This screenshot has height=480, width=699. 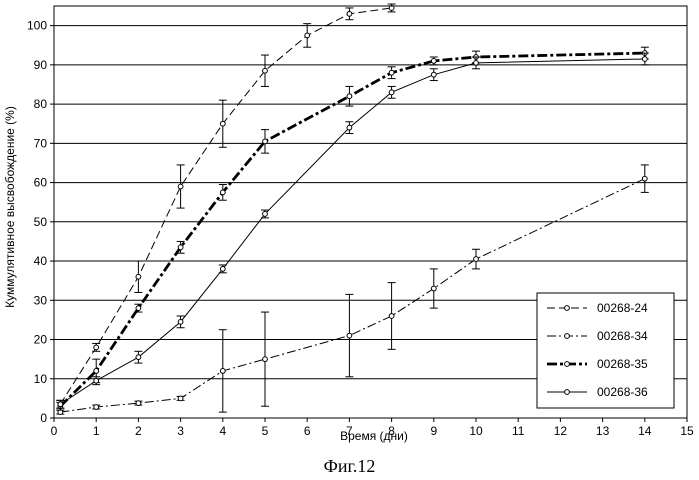 What do you see at coordinates (41, 261) in the screenshot?
I see `y-tick-label-40: 40` at bounding box center [41, 261].